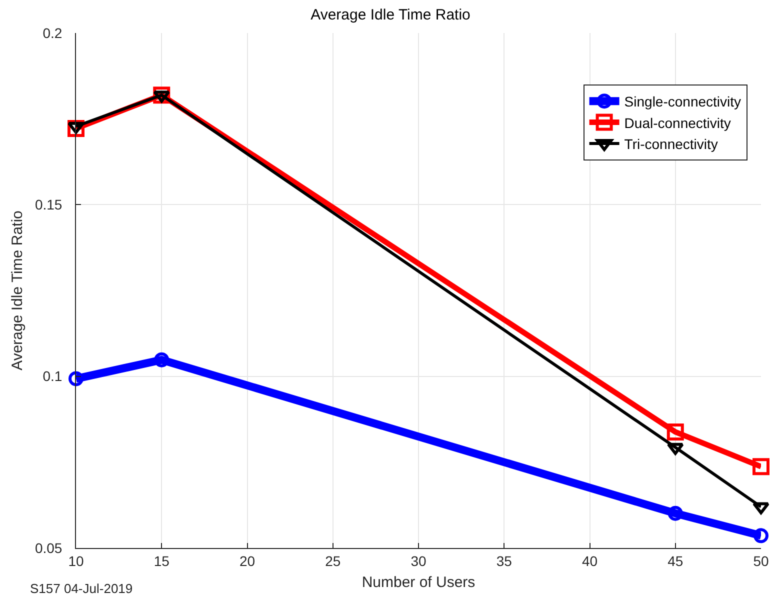 Image resolution: width=781 pixels, height=610 pixels. I want to click on x-tick-label: 25, so click(333, 560).